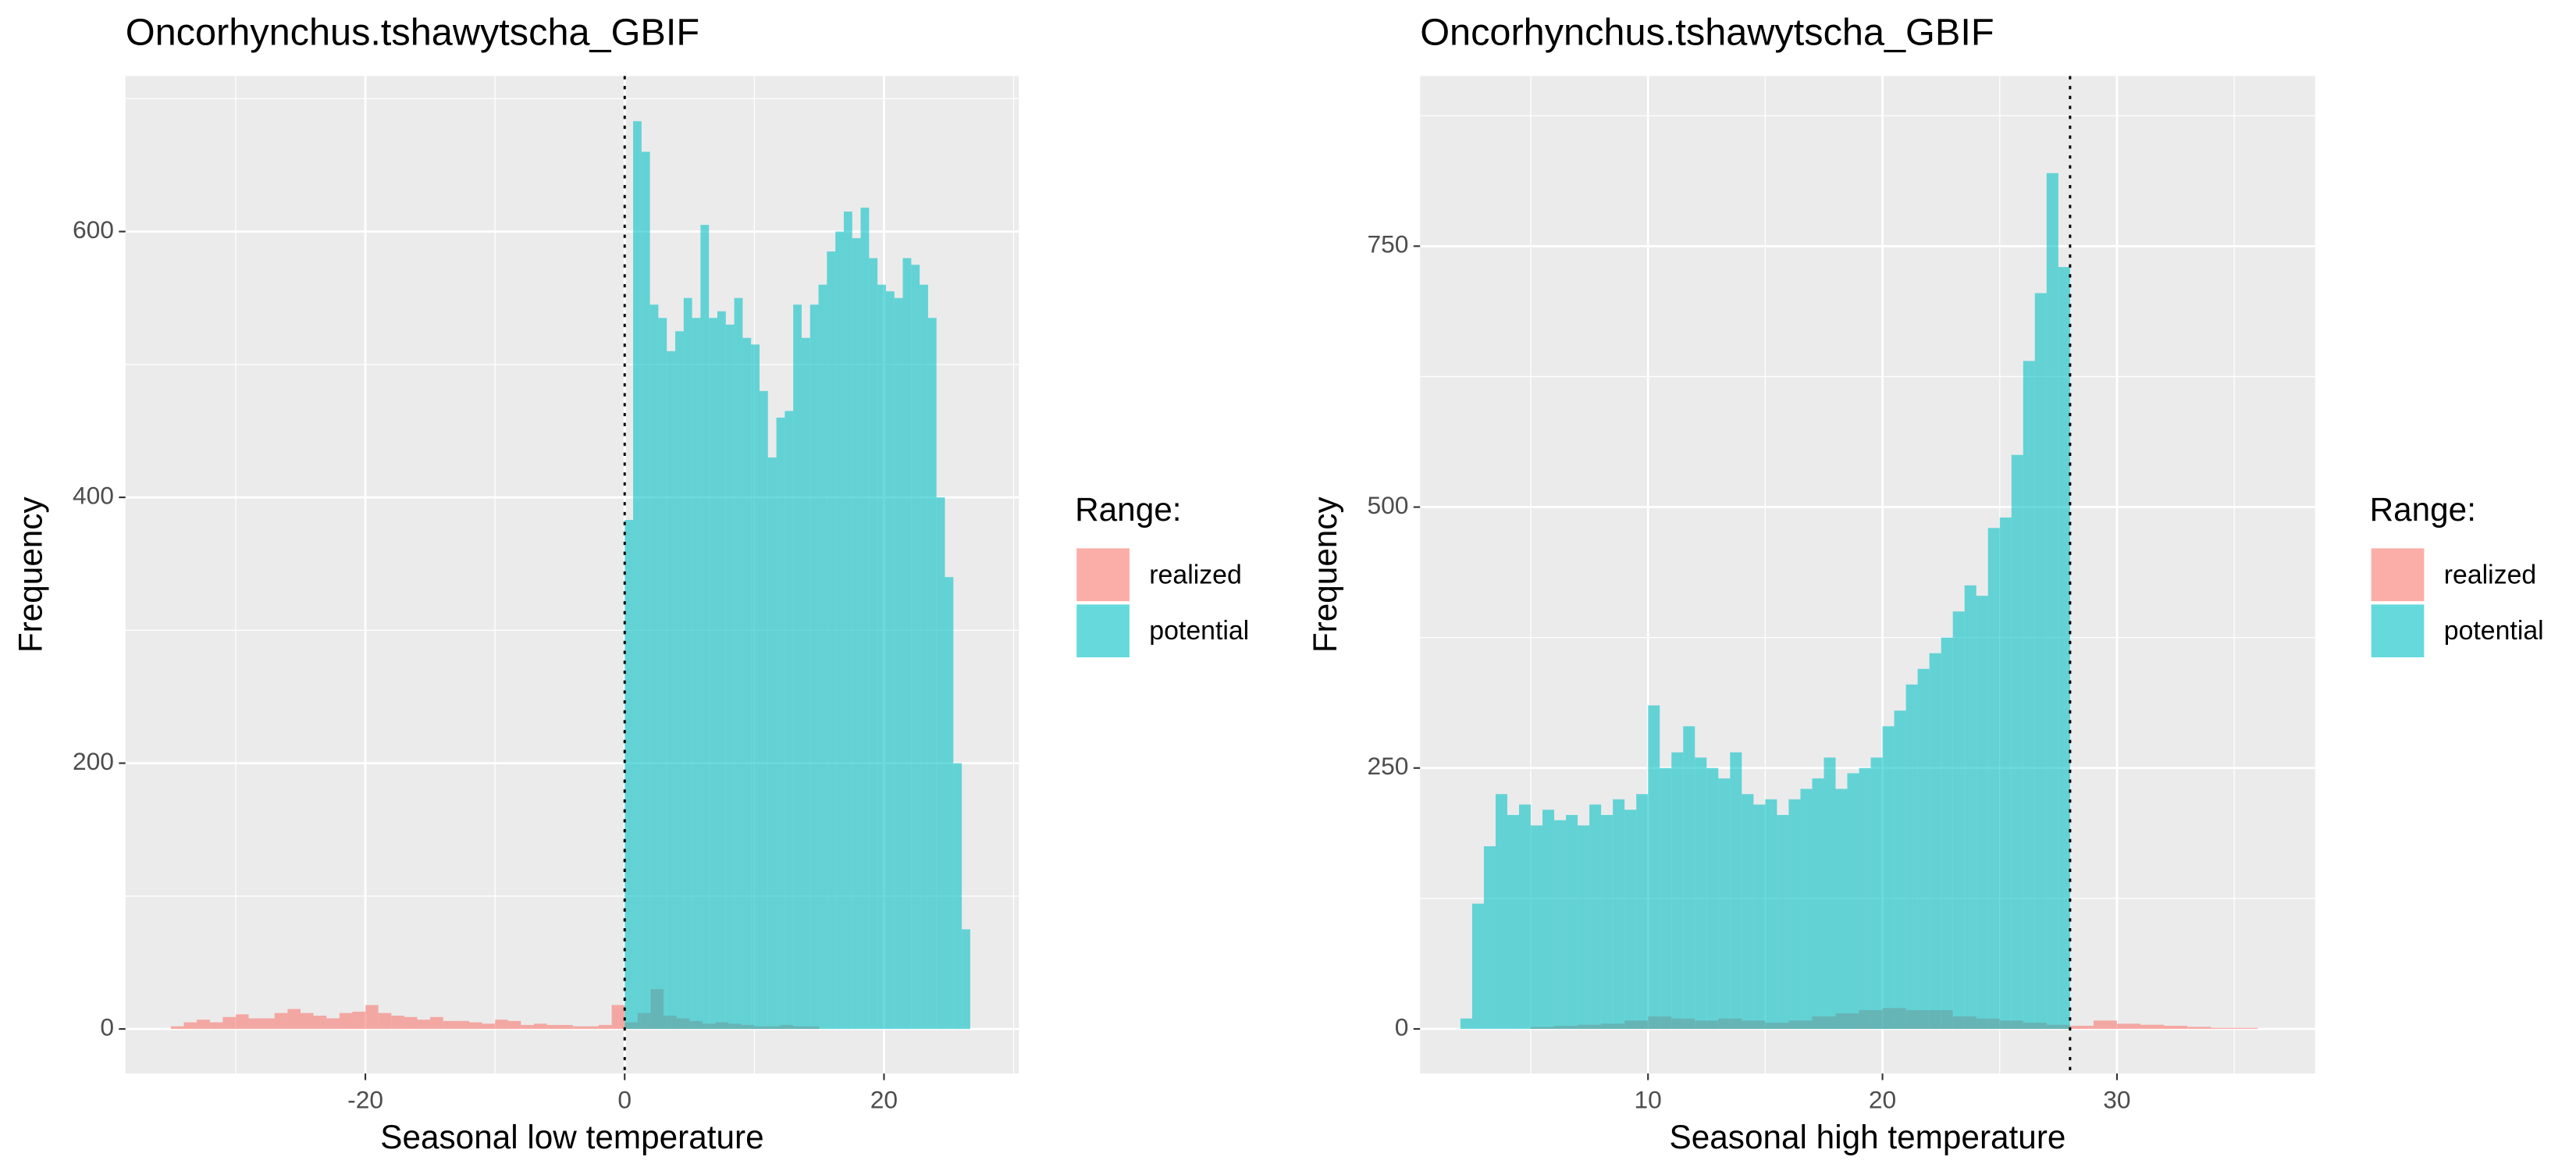 Image resolution: width=2576 pixels, height=1171 pixels. Describe the element at coordinates (412, 32) in the screenshot. I see `chart-title: Oncorhynchus.tshawytscha_GBIF` at that location.